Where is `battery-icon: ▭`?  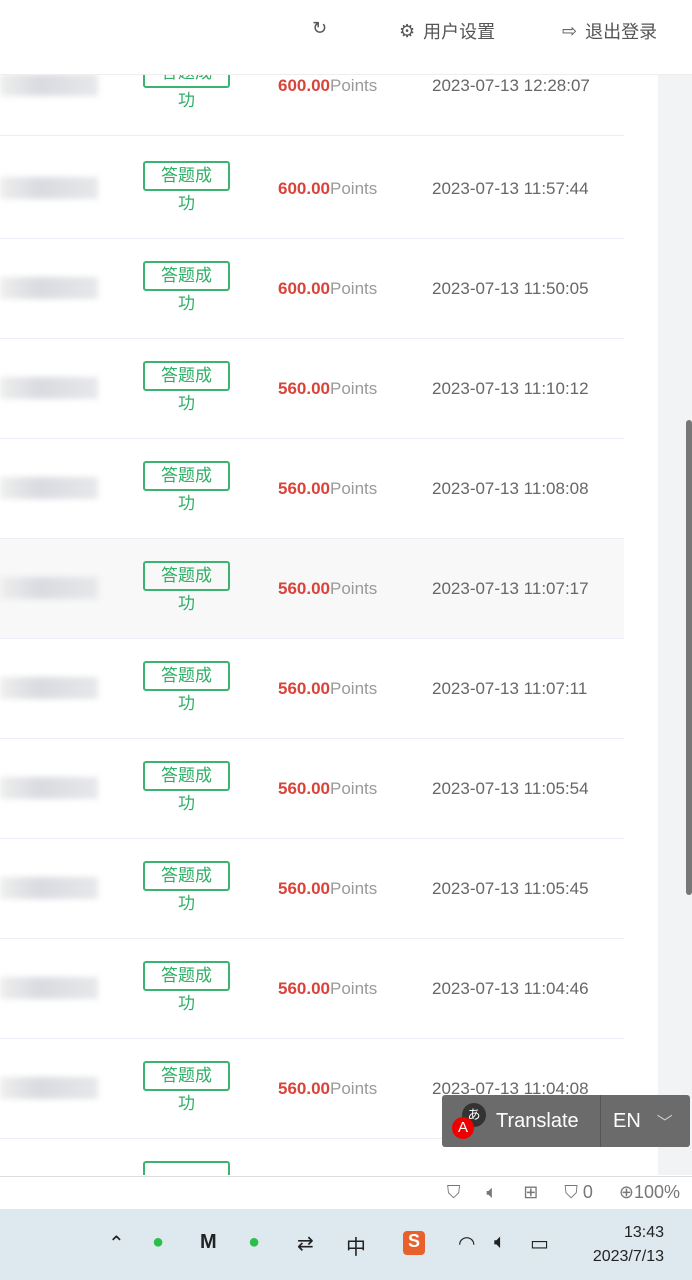 battery-icon: ▭ is located at coordinates (539, 1244).